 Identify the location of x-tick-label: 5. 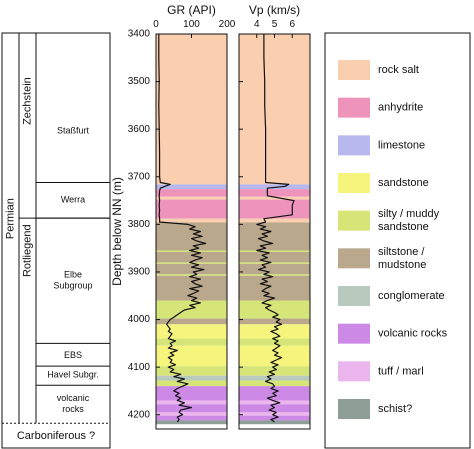
(275, 24).